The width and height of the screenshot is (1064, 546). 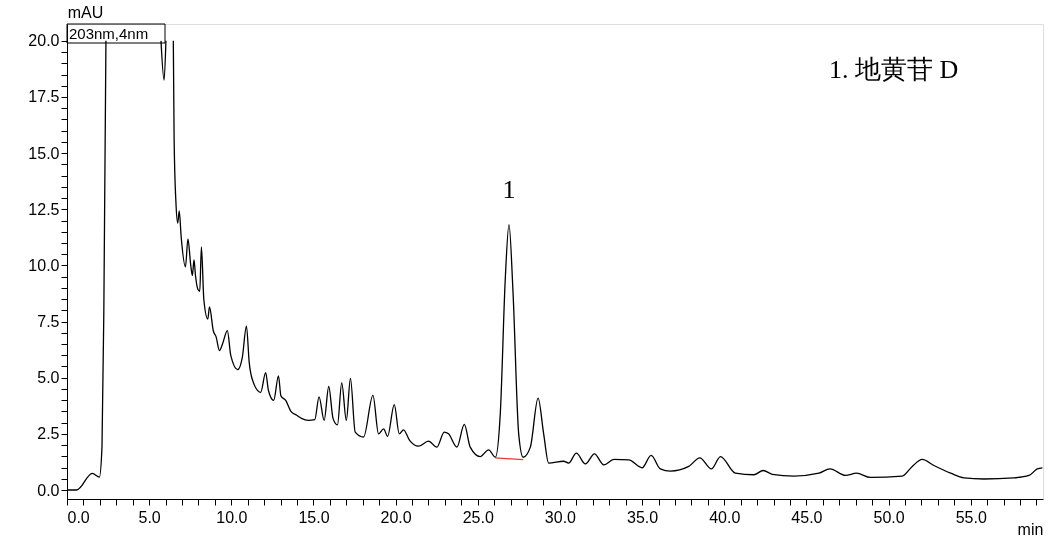 What do you see at coordinates (44, 41) in the screenshot?
I see `y-tick-label: 20.0` at bounding box center [44, 41].